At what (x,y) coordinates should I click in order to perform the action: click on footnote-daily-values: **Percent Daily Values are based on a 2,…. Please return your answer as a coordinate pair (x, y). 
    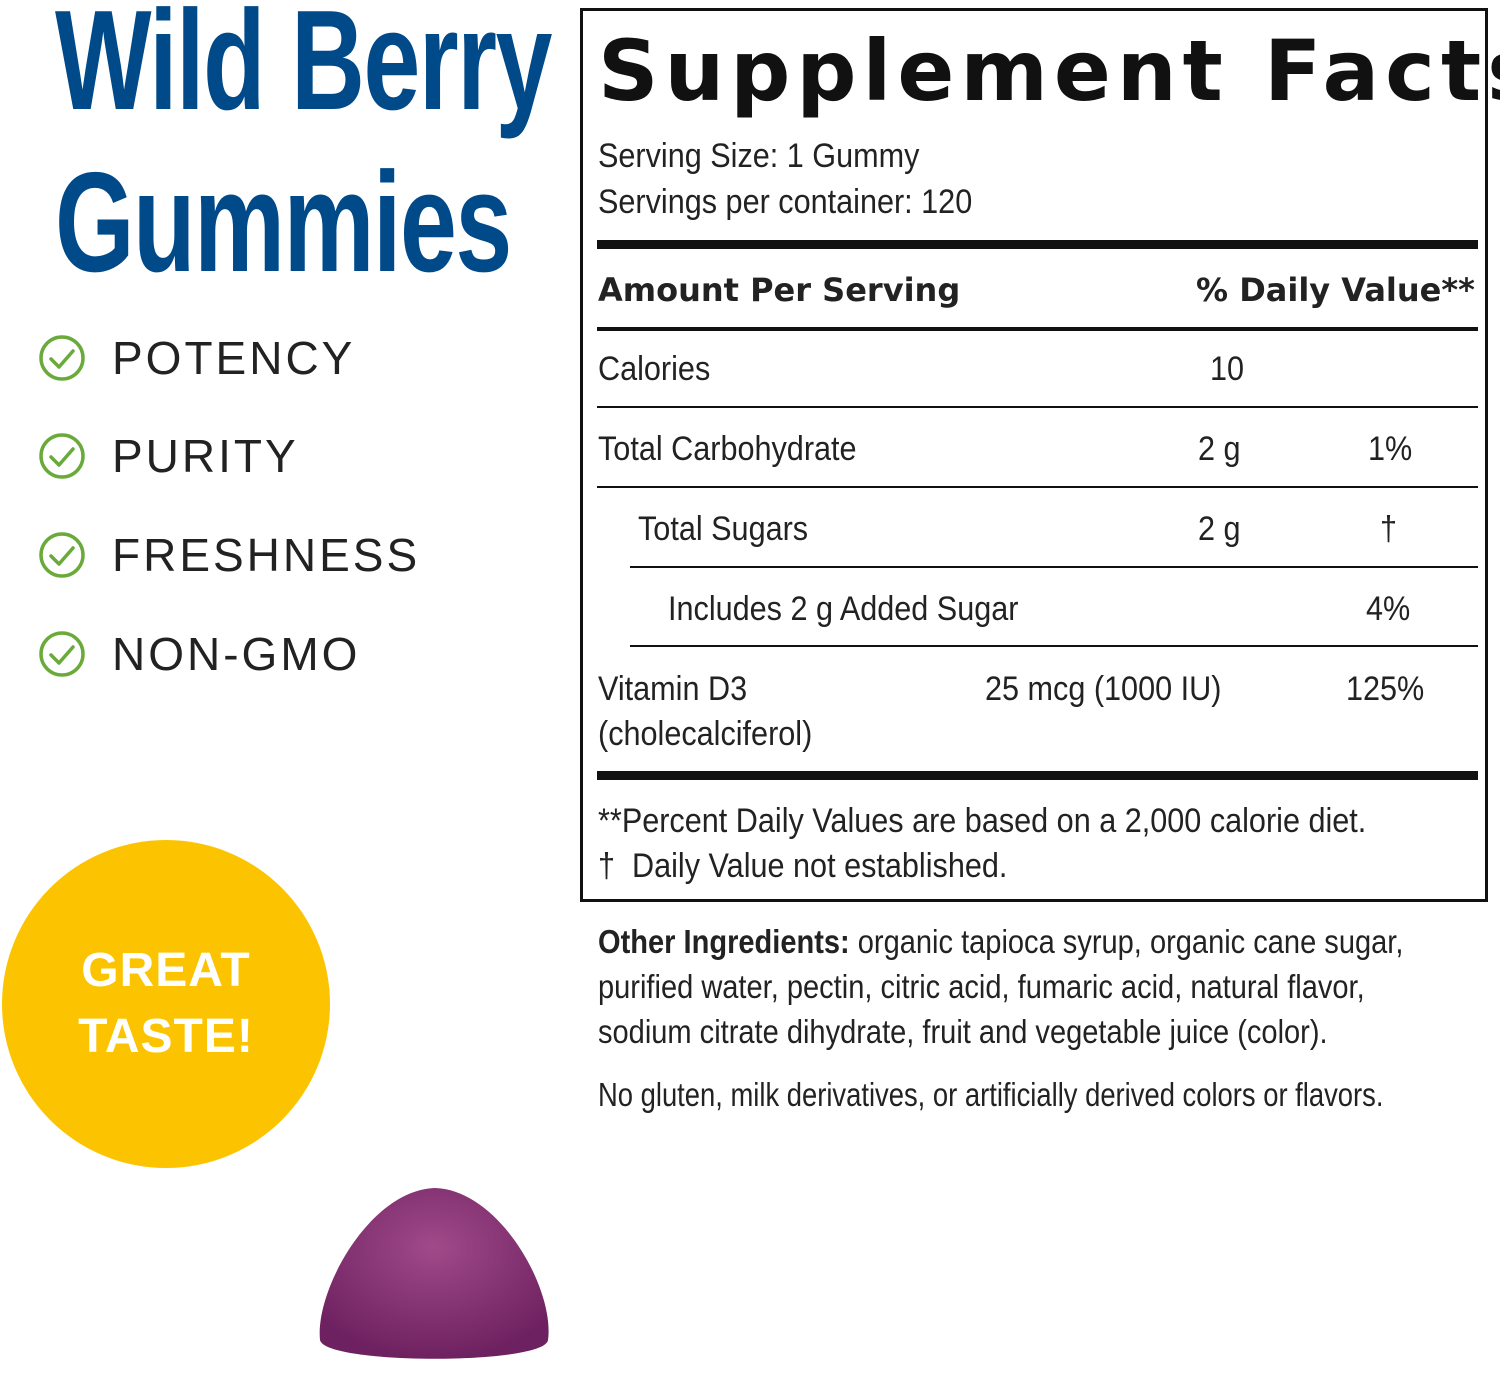
    Looking at the image, I should click on (982, 821).